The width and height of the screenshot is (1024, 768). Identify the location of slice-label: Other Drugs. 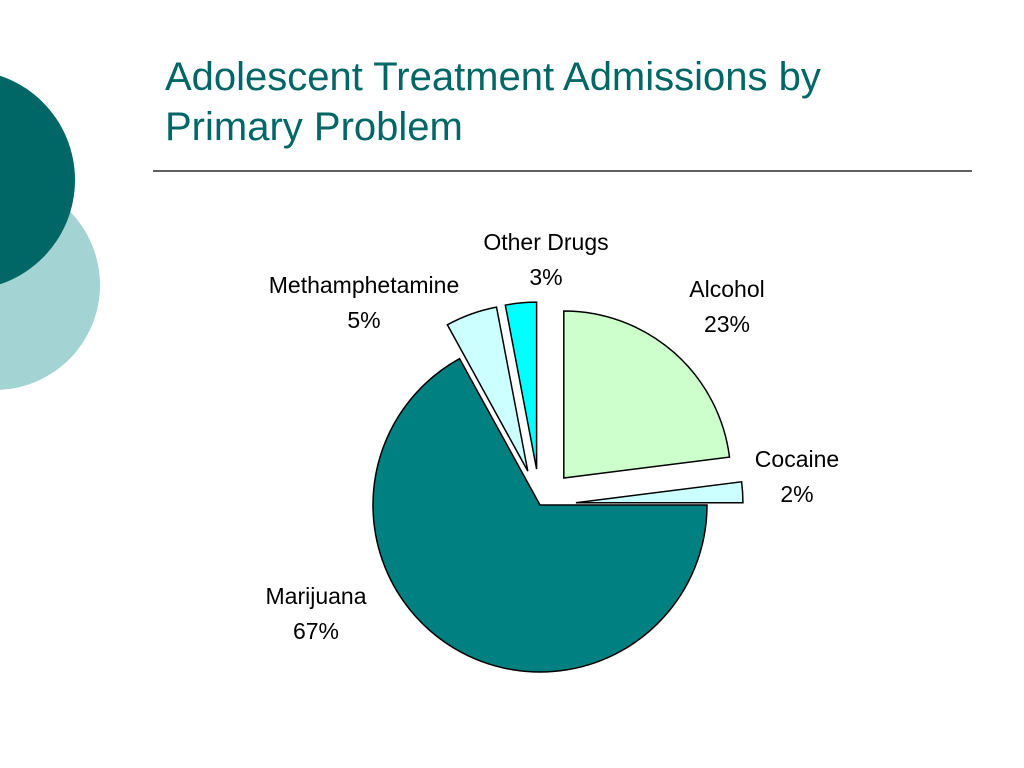
(545, 242).